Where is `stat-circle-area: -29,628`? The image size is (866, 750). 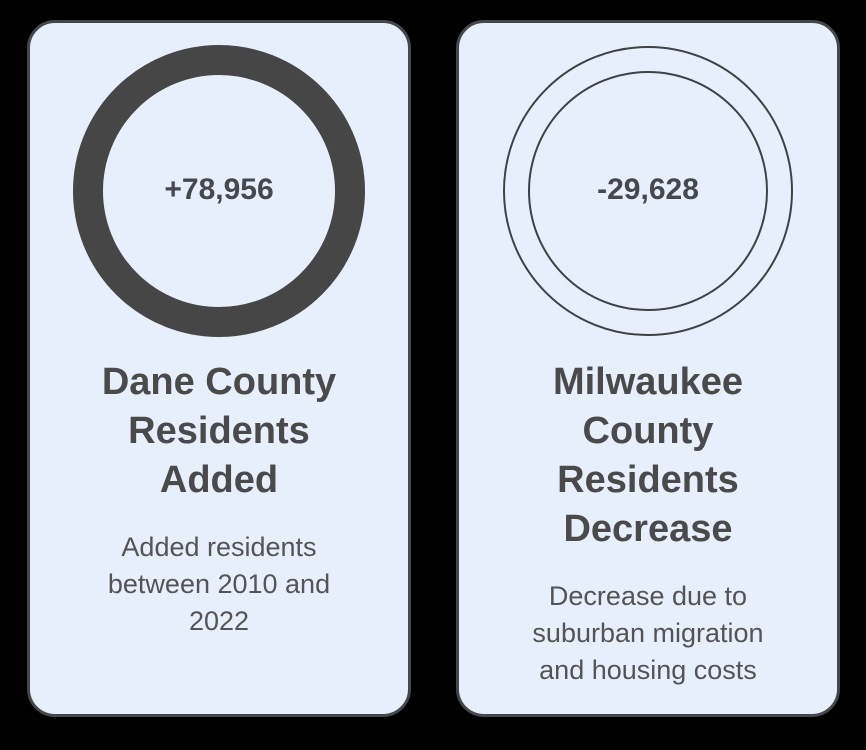
stat-circle-area: -29,628 is located at coordinates (648, 191).